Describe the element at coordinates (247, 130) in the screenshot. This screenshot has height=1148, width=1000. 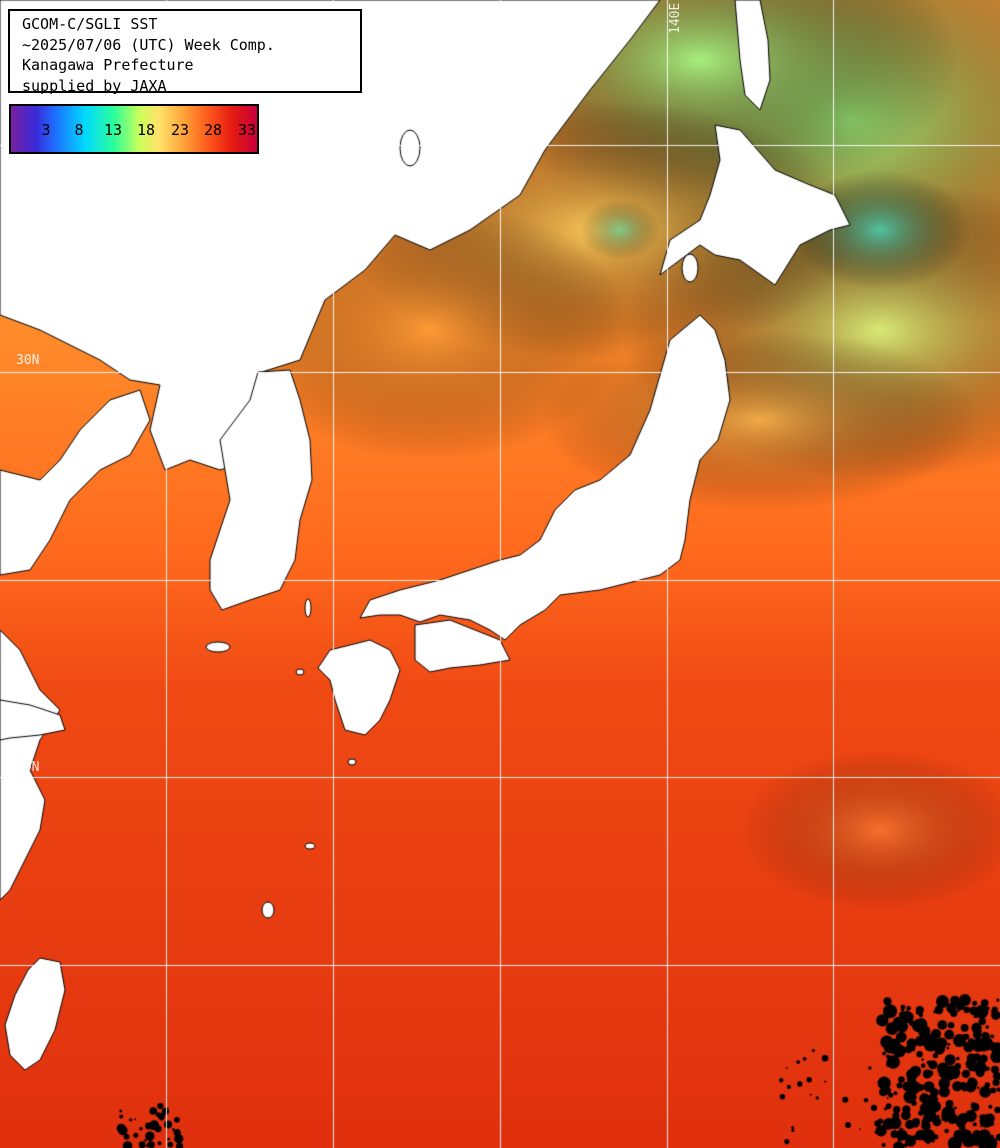
I see `colorbar-tick: 33` at that location.